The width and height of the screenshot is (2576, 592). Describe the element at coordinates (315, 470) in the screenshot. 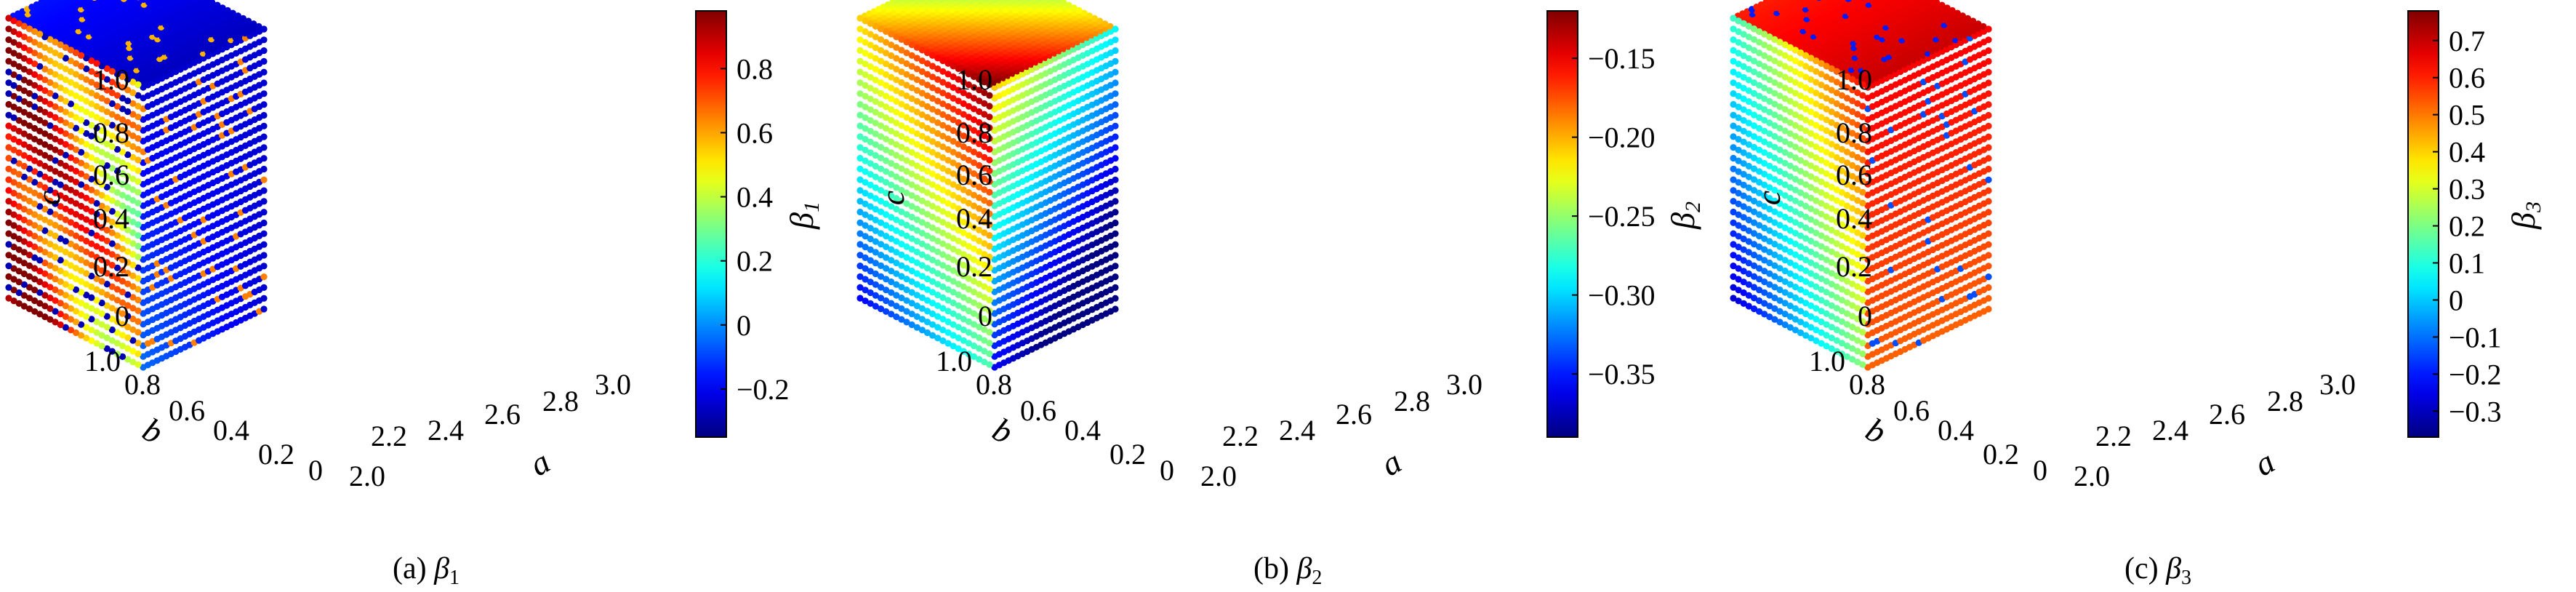

I see `y-tick-label: 0` at that location.